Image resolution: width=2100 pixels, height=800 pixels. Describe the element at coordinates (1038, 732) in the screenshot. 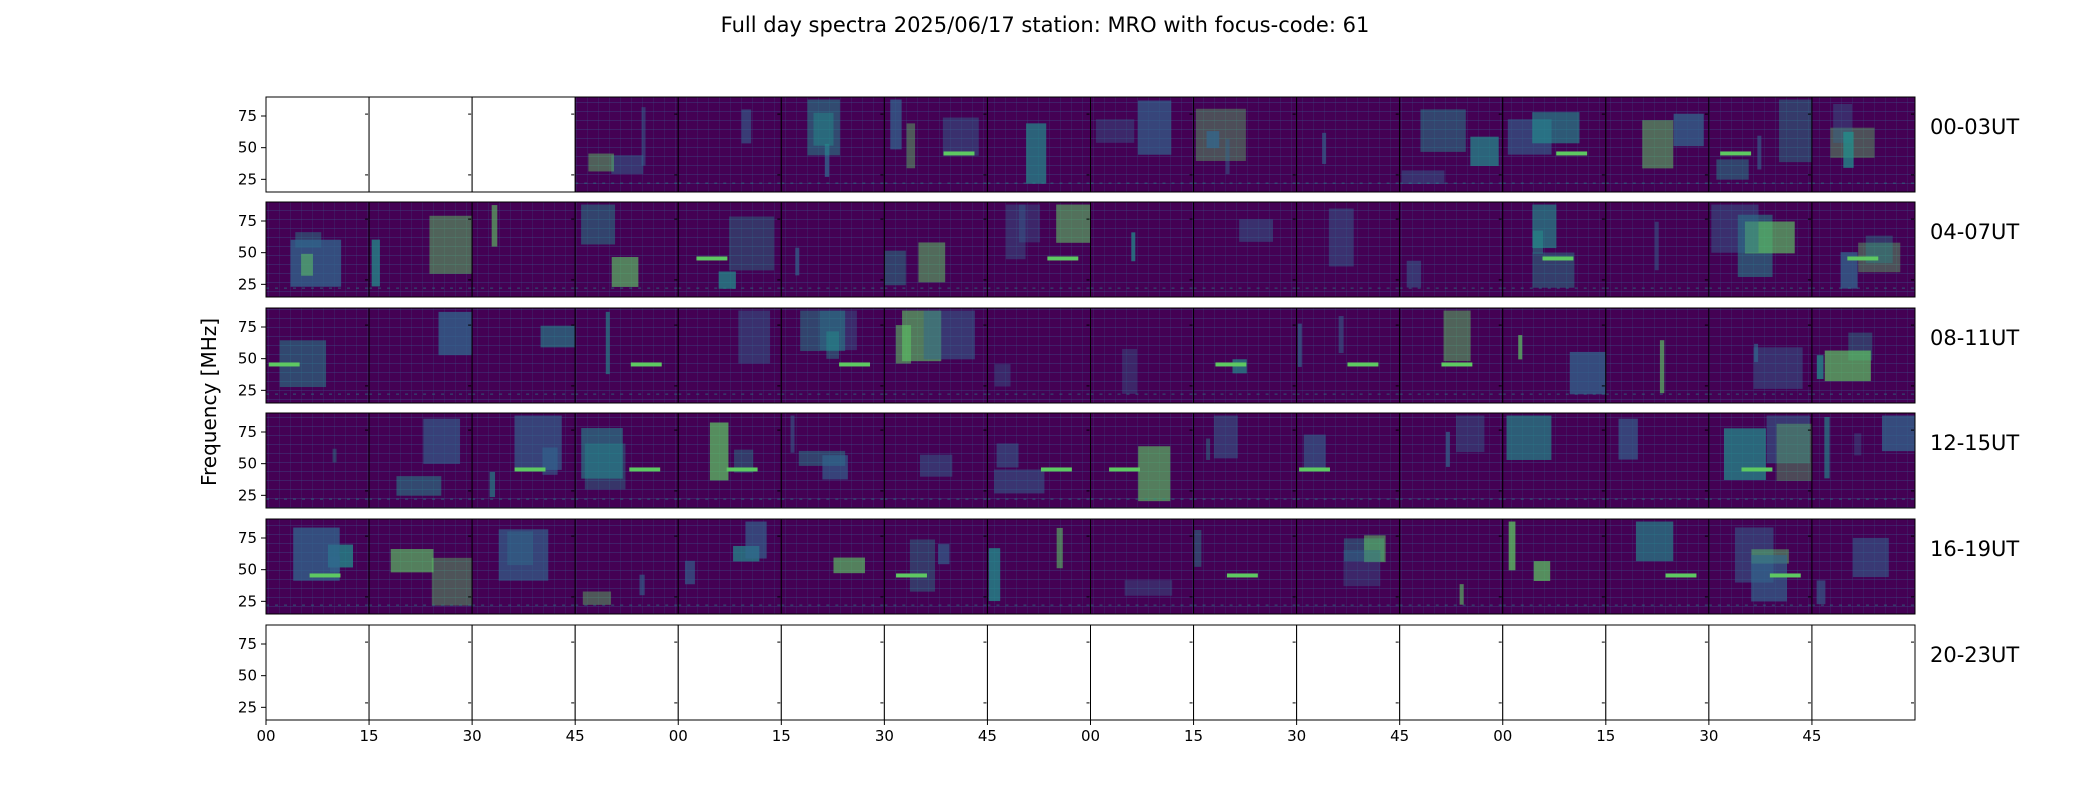

I see `x-axis: 00 15 30 45 00 15 30 45 00 15 30 45 00 15 30 45` at that location.